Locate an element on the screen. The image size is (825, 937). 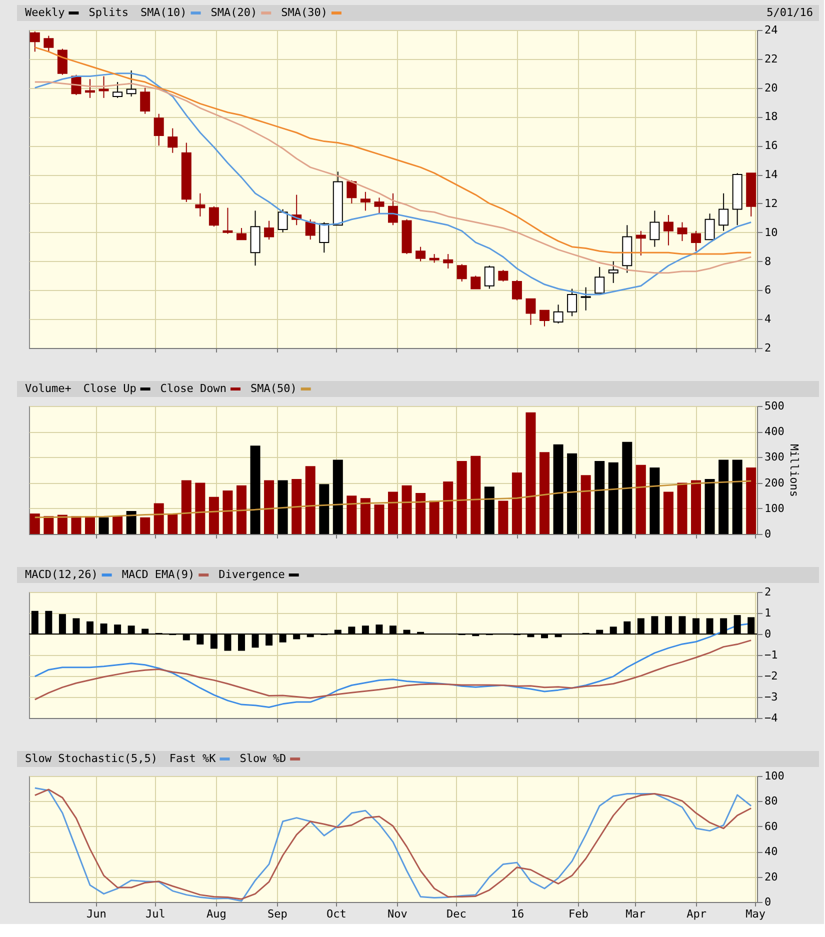
y-tick-label: 40 is located at coordinates (771, 851).